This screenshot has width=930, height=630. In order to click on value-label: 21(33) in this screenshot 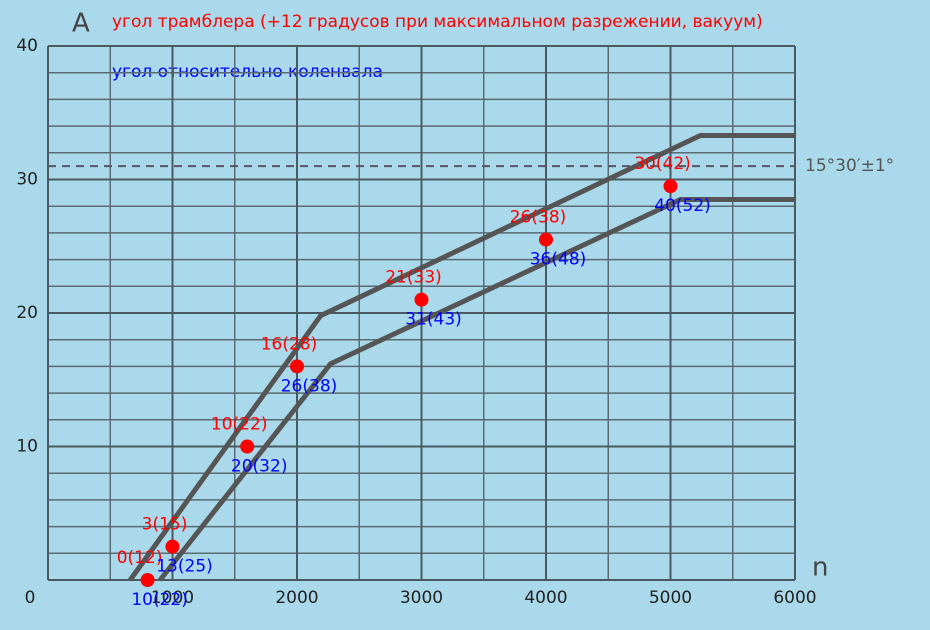, I will do `click(413, 278)`.